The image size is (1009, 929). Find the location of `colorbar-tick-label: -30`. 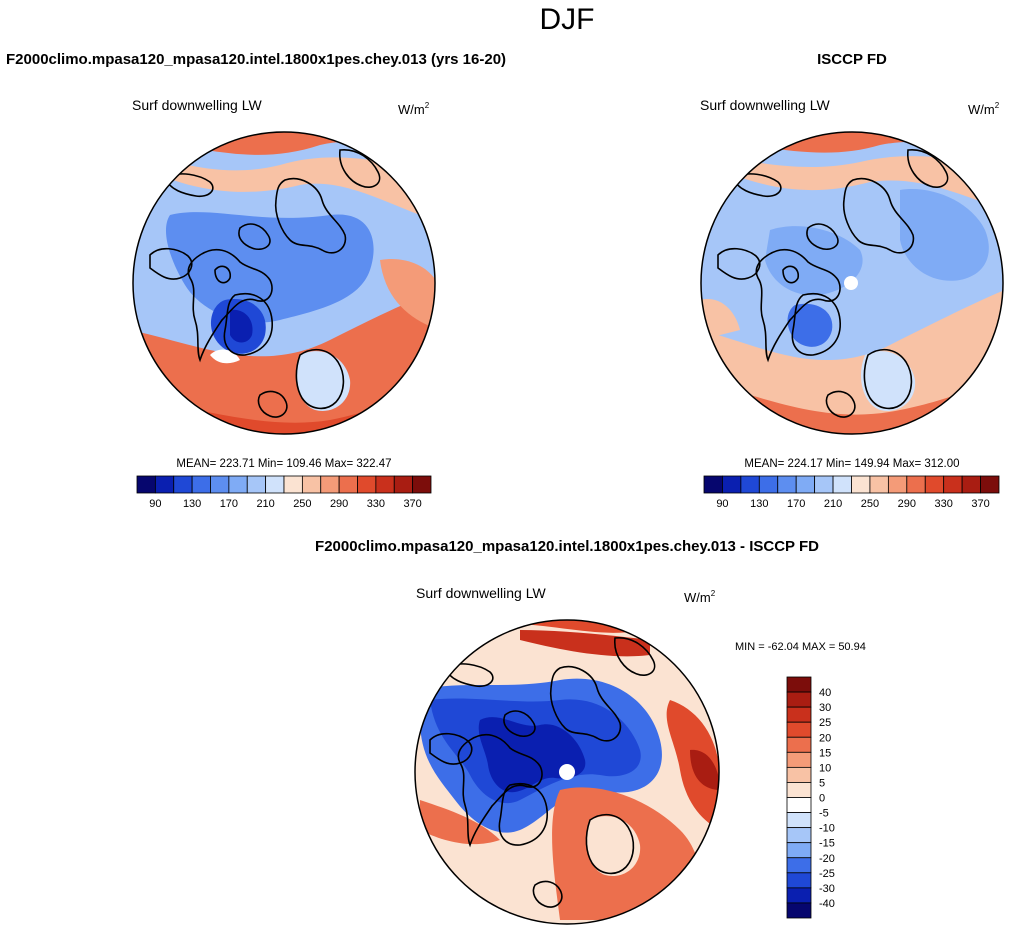

colorbar-tick-label: -30 is located at coordinates (827, 889).